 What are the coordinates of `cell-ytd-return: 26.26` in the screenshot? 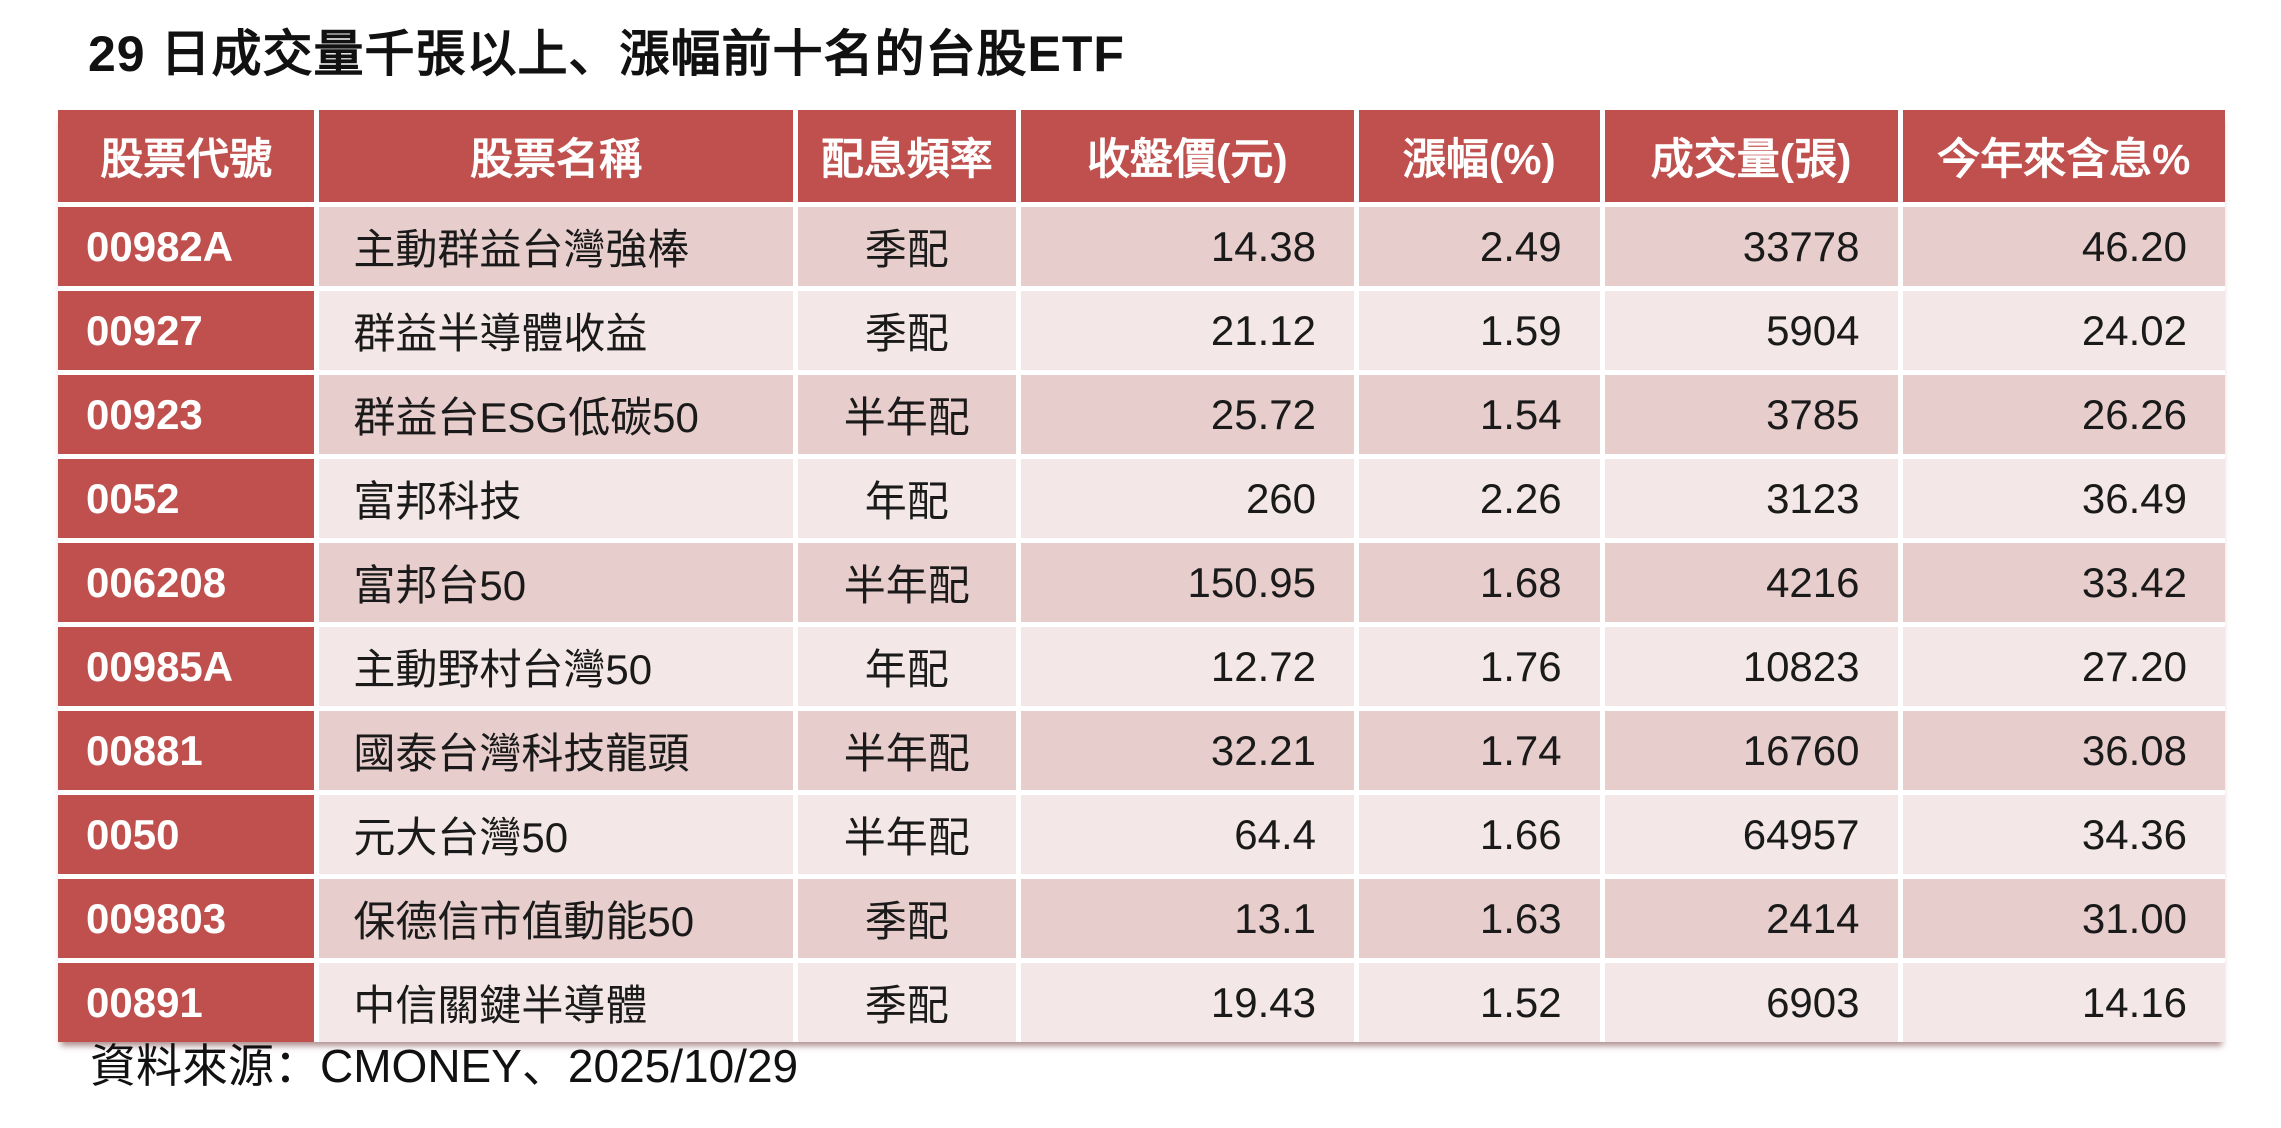 It's located at (2063, 414).